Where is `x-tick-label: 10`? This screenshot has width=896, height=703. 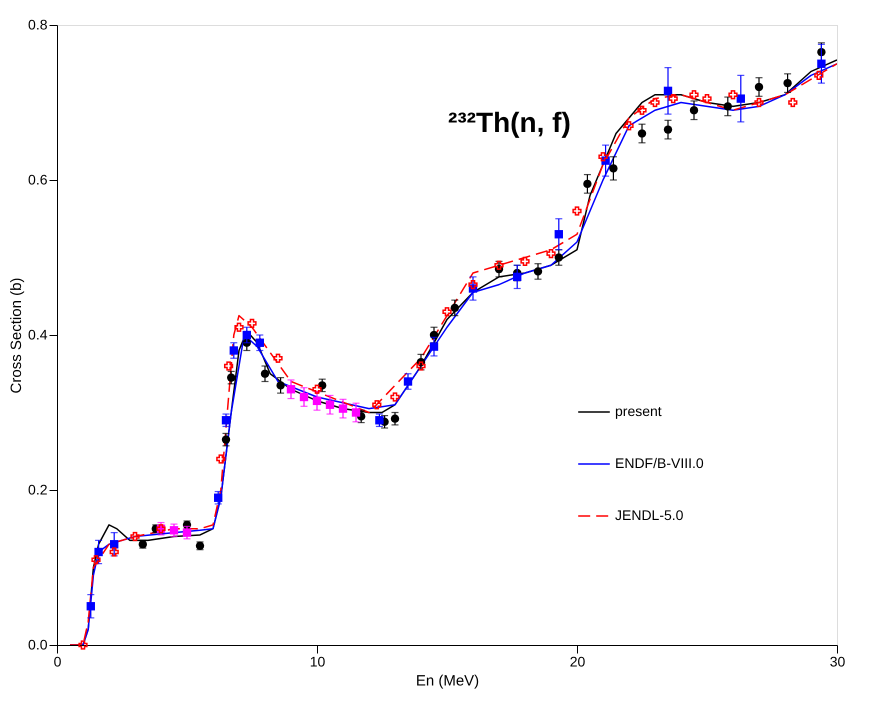
x-tick-label: 10 is located at coordinates (318, 662).